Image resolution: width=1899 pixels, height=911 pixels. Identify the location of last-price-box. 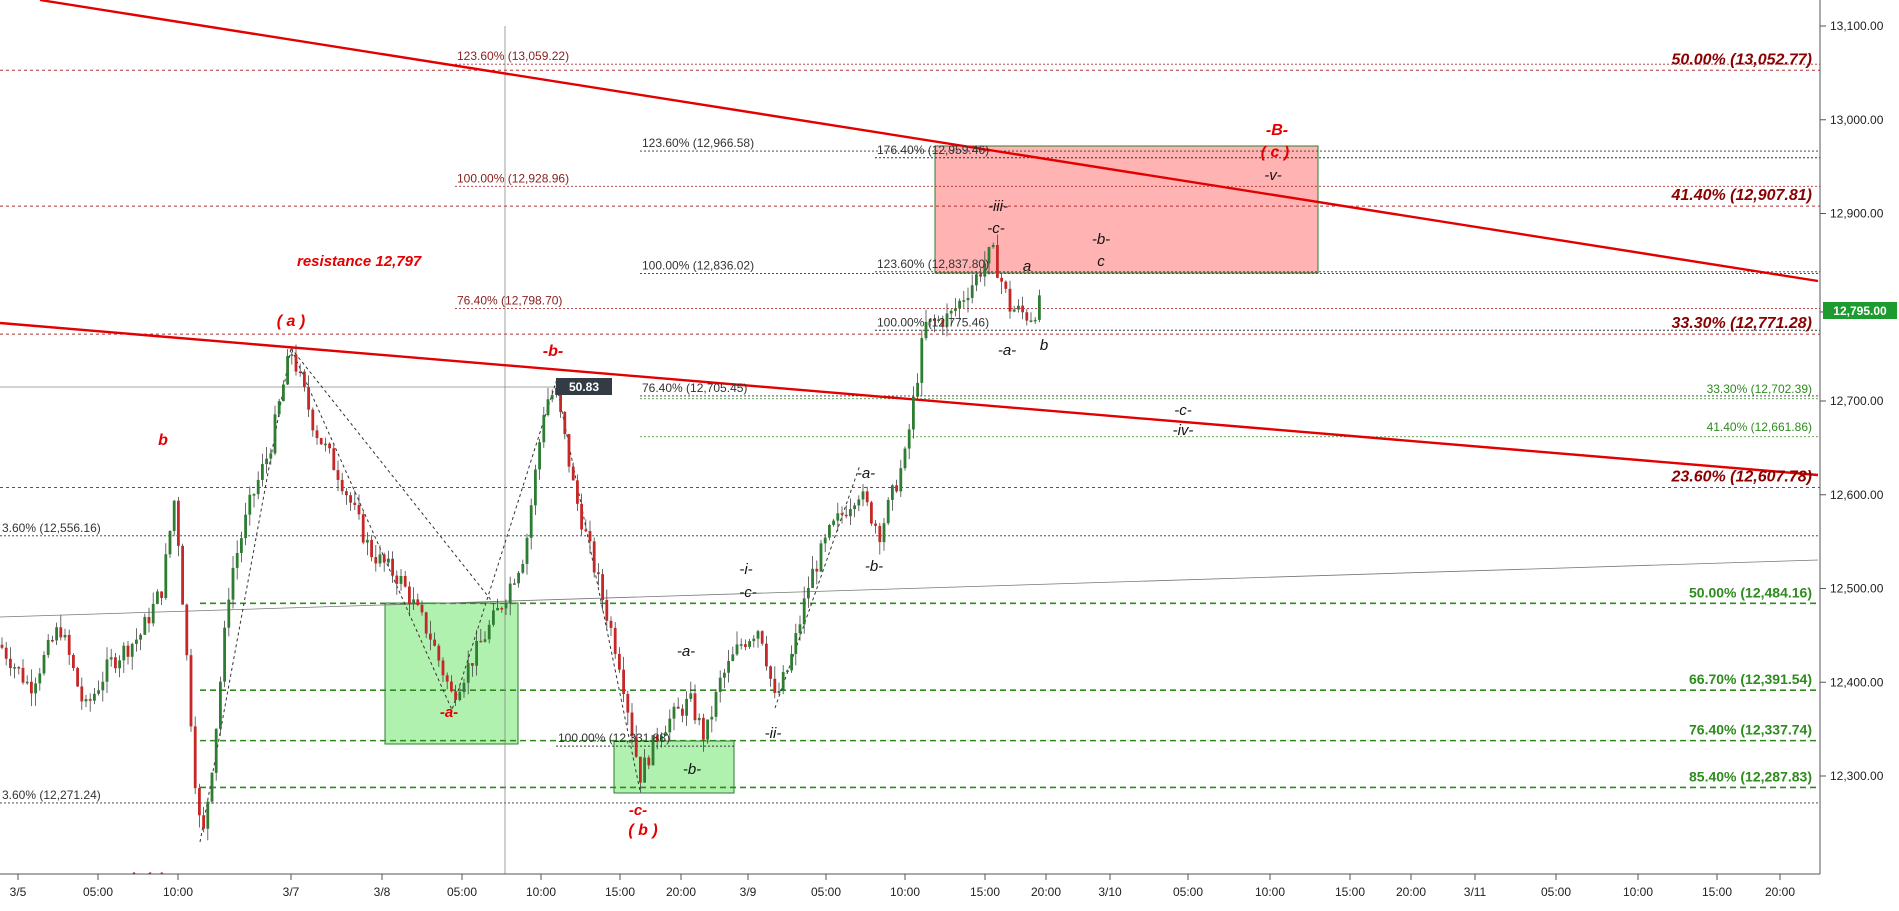
(1860, 310).